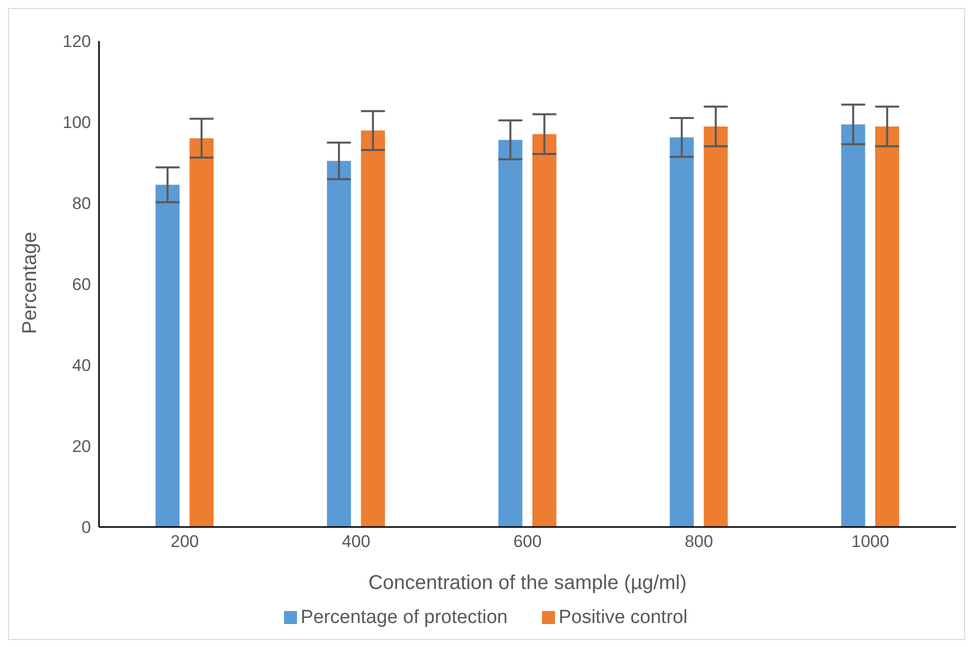 The image size is (973, 647). I want to click on y-tick-label: 20, so click(81, 446).